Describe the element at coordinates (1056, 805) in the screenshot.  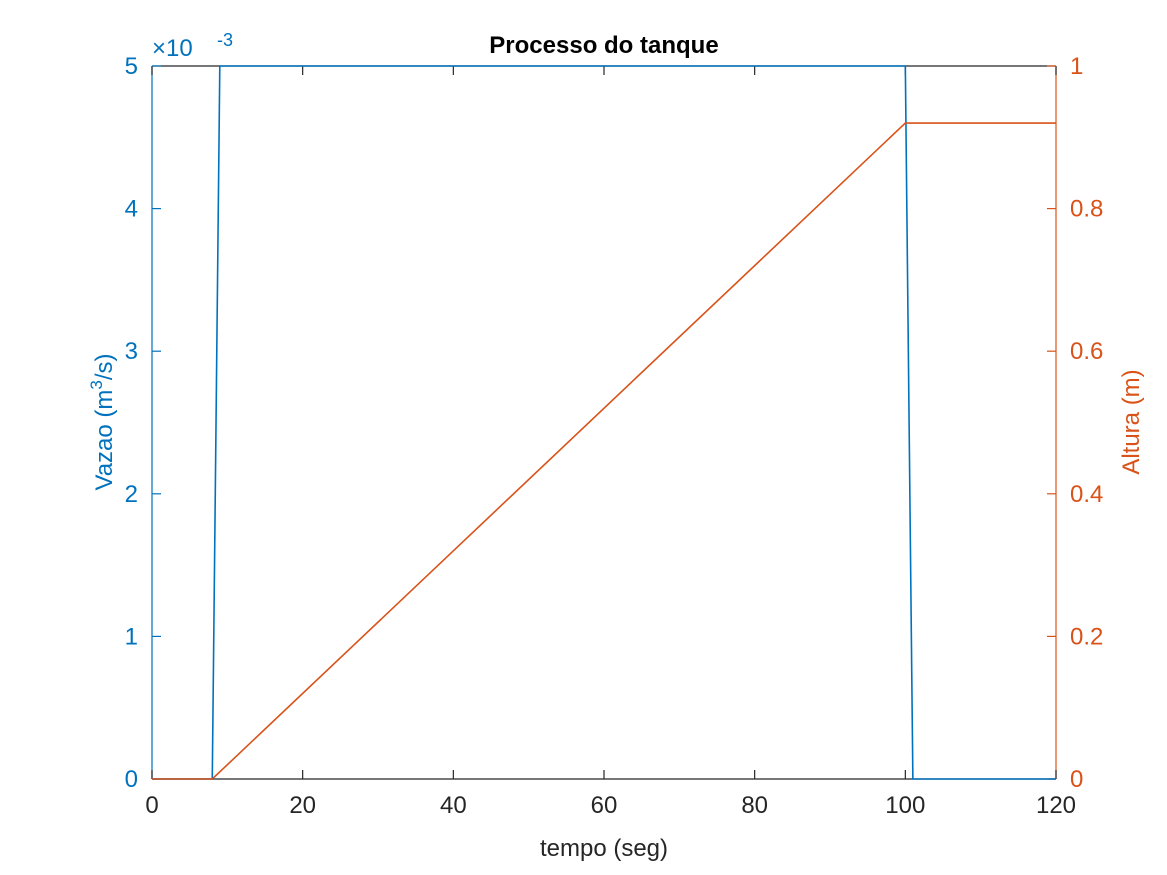
I see `x-tick-label: 120` at that location.